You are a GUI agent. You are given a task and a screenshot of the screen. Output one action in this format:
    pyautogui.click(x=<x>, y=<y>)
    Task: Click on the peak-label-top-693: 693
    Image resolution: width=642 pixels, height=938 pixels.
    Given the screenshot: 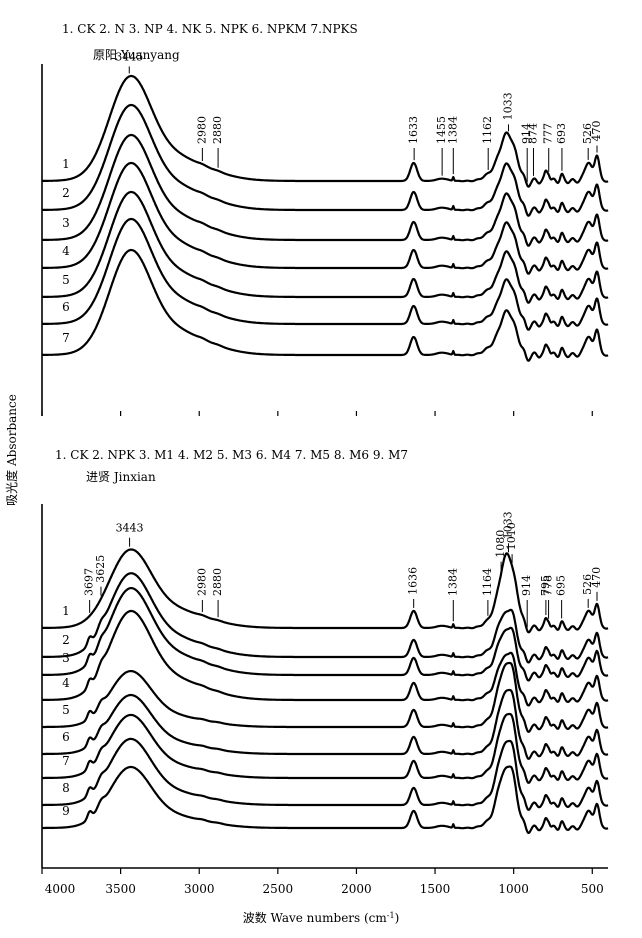 What is the action you would take?
    pyautogui.click(x=561, y=133)
    